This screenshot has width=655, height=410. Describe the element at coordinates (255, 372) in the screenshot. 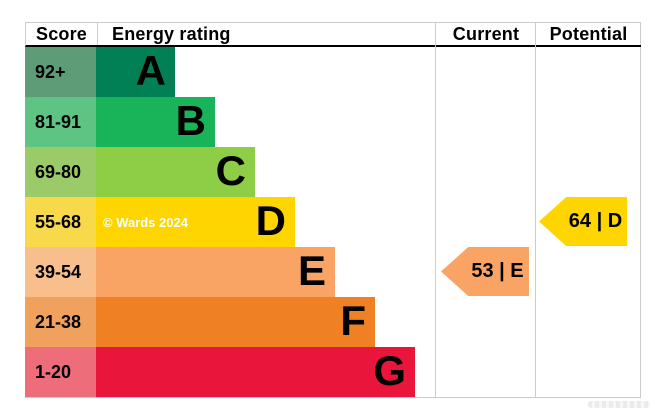

I see `band-bar: G` at that location.